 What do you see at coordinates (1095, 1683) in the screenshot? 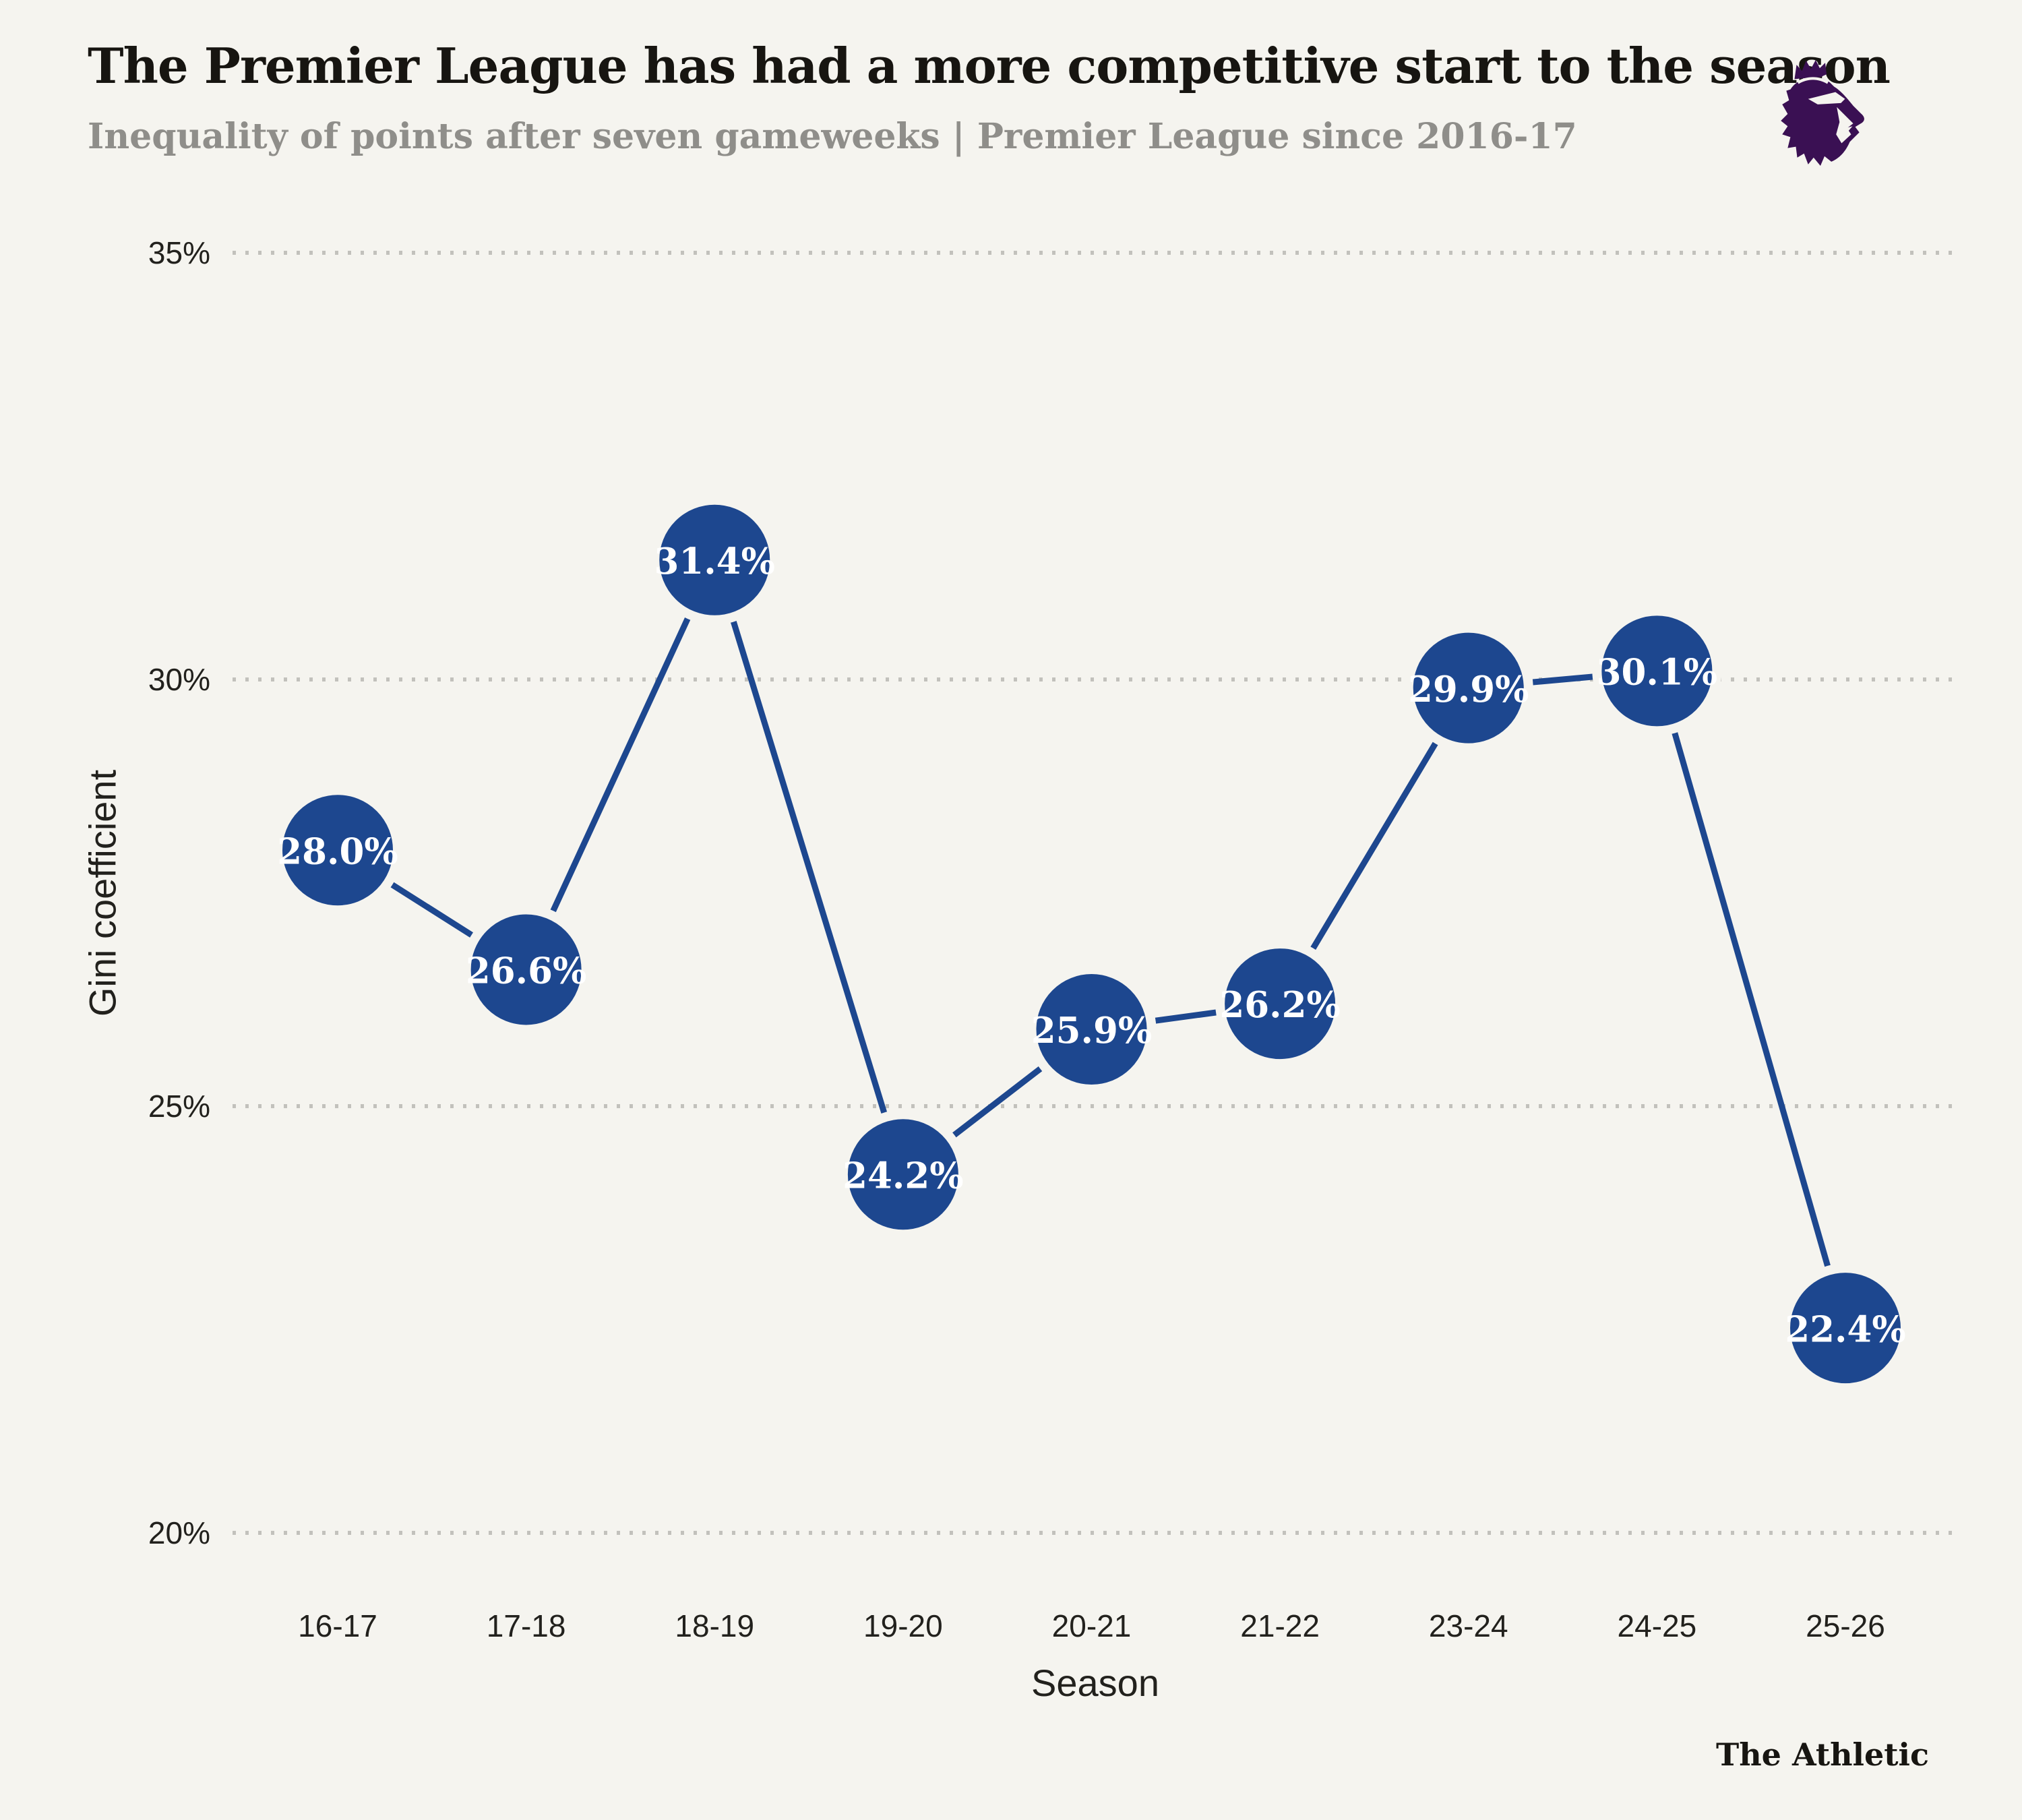
I see `x-axis-title: Season` at bounding box center [1095, 1683].